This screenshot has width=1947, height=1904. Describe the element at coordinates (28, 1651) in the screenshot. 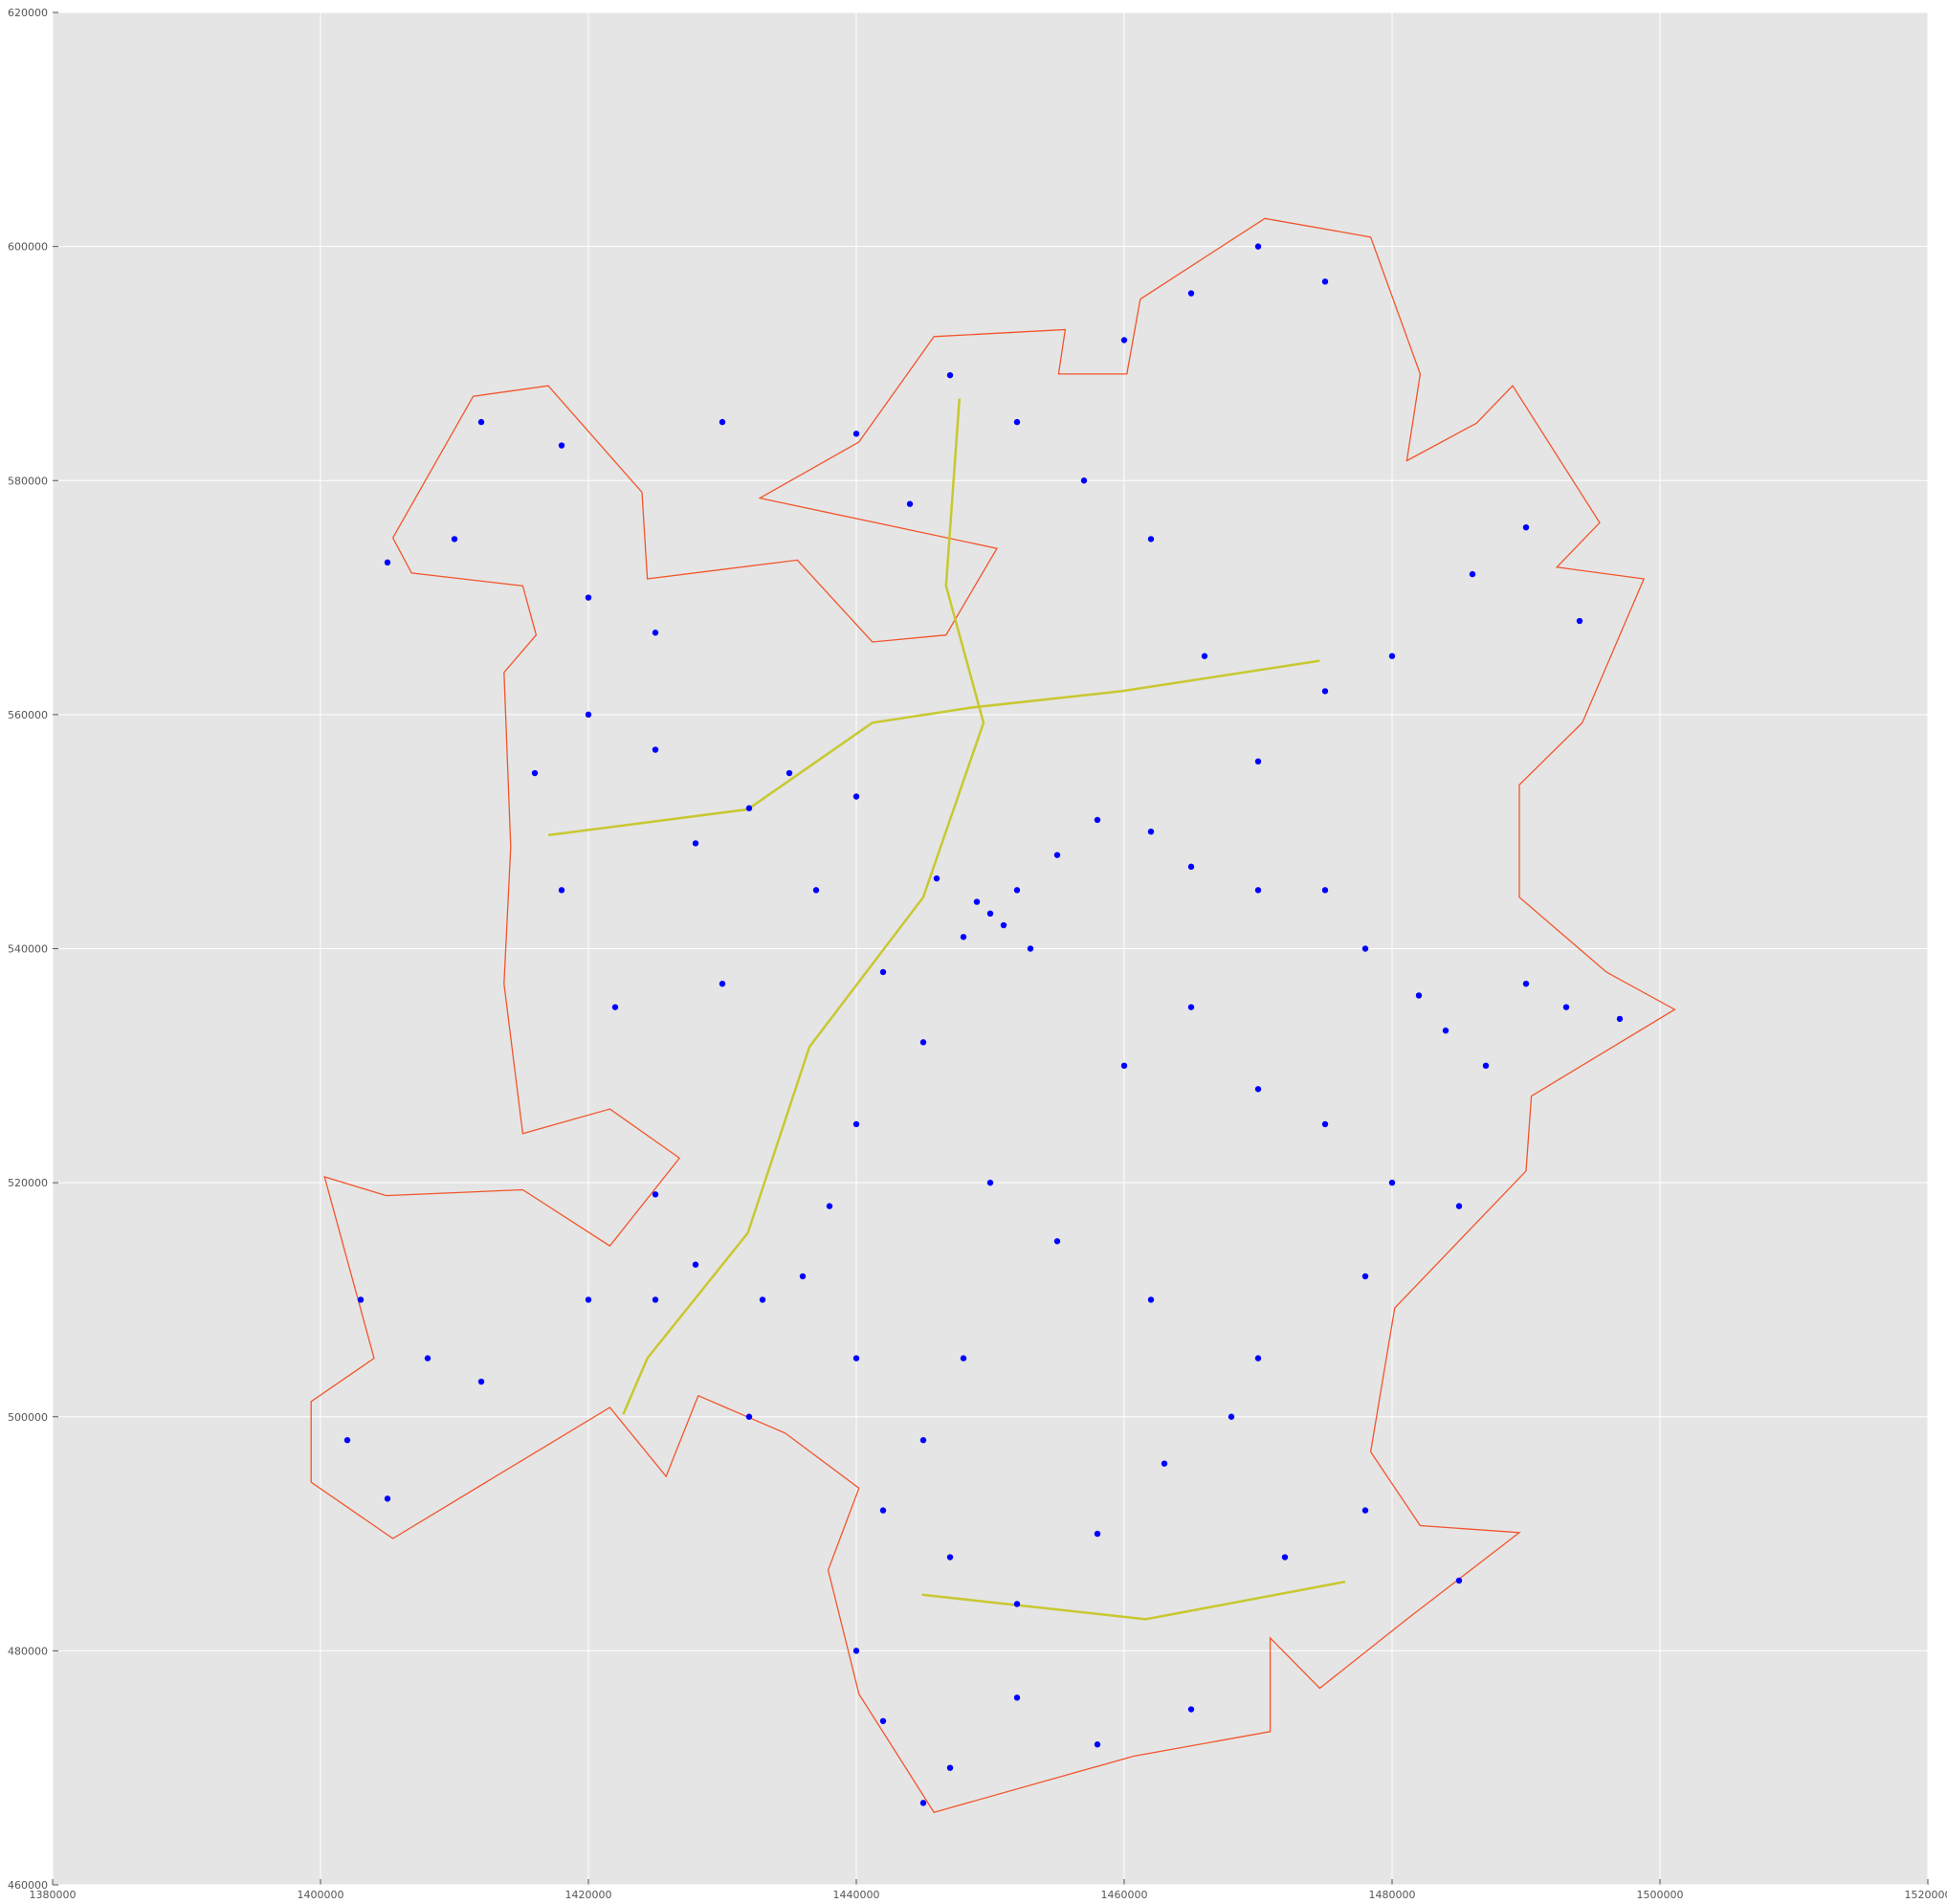

I see `y-tick-label: 480000` at that location.